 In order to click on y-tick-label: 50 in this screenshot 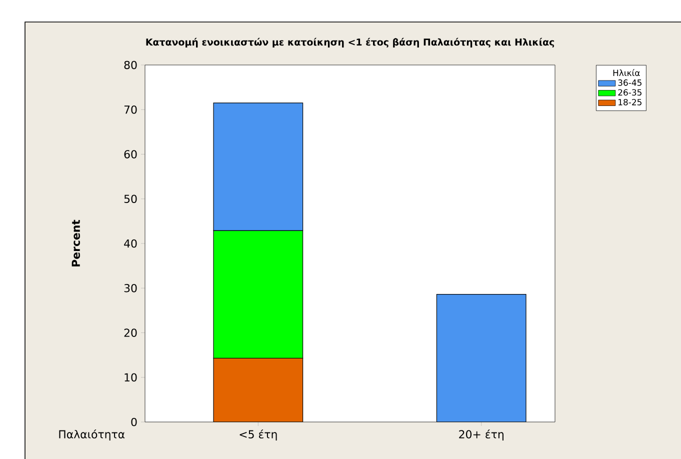, I will do `click(130, 199)`.